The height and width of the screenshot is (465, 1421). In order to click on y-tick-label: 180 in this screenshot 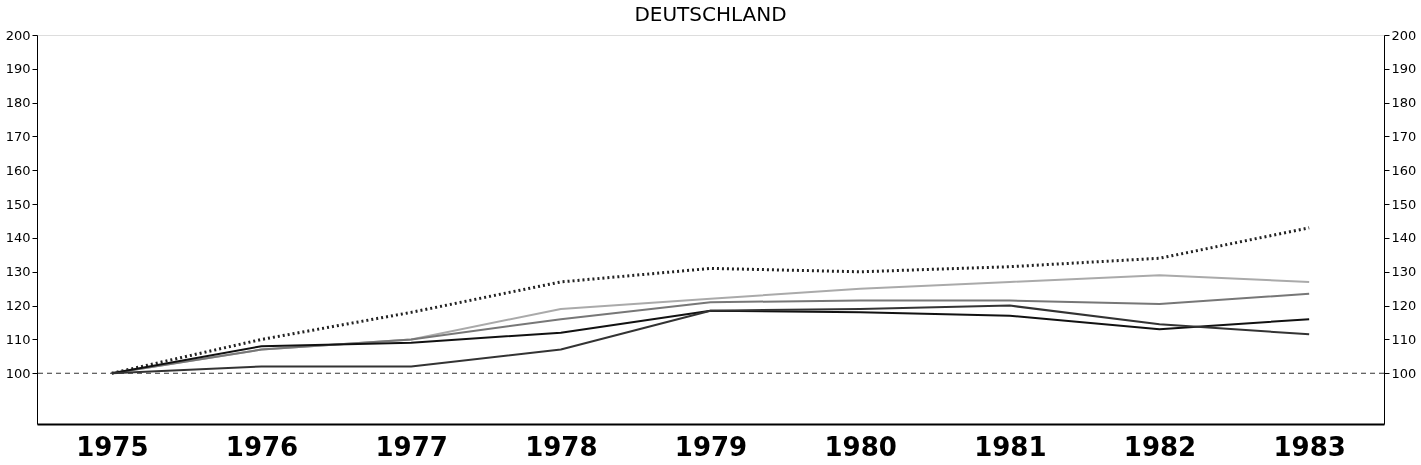, I will do `click(18, 103)`.